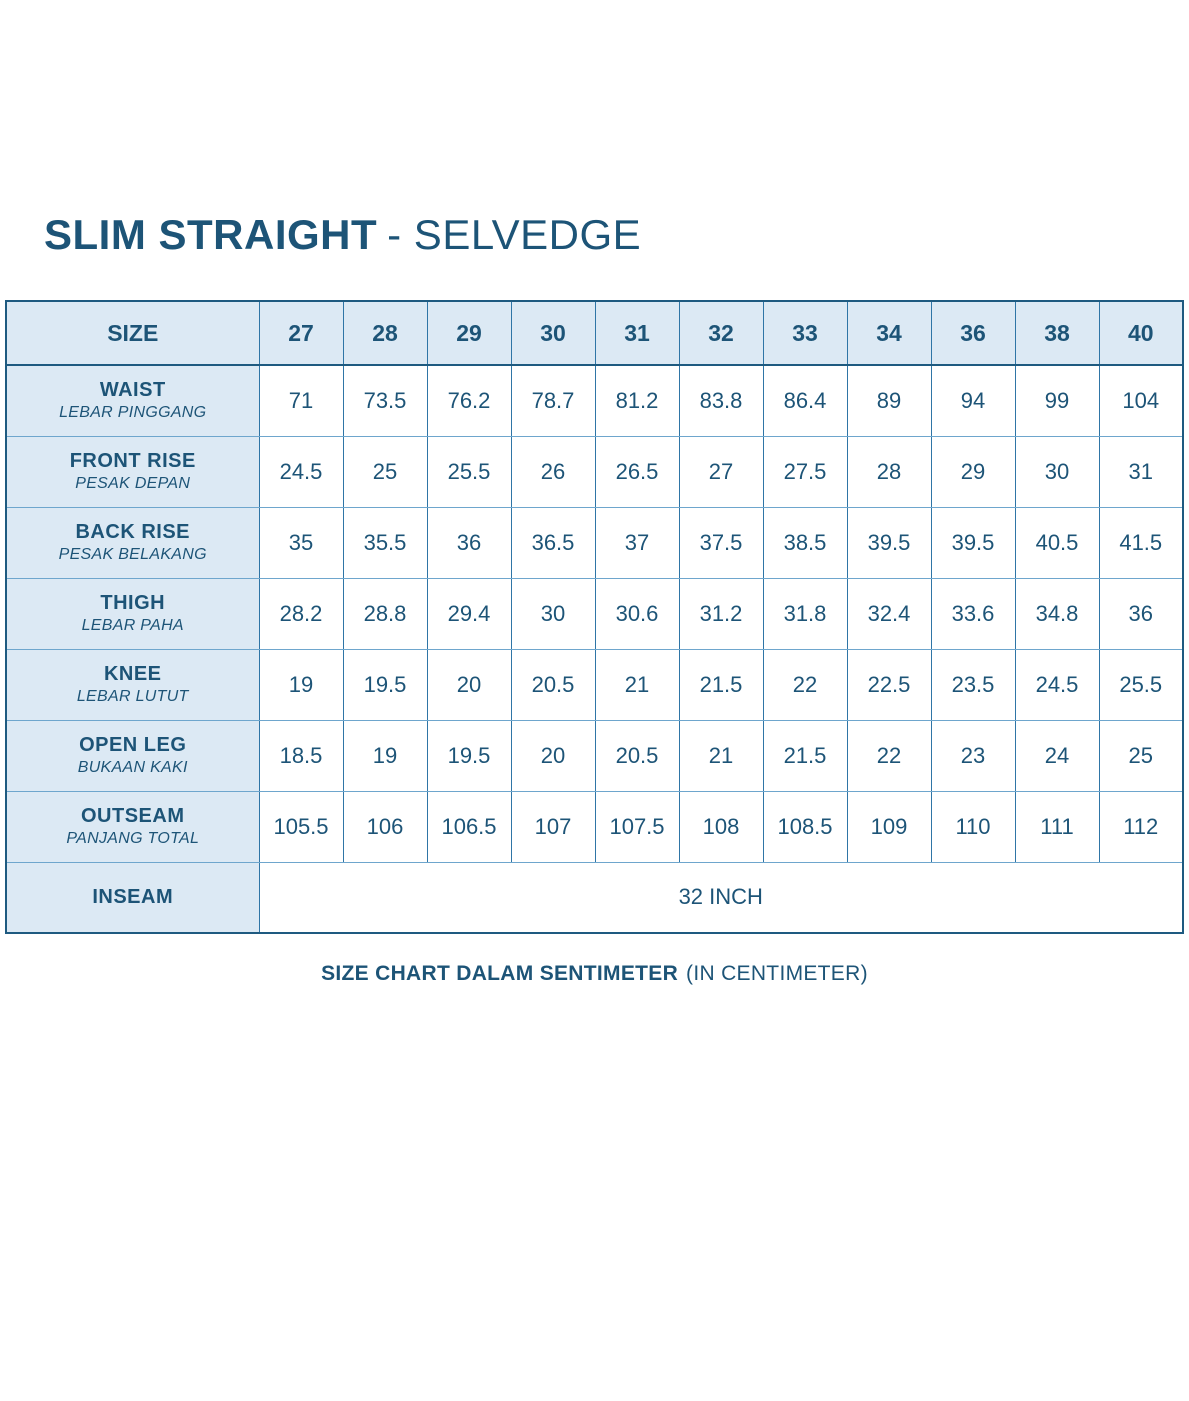 The width and height of the screenshot is (1189, 1401). What do you see at coordinates (553, 613) in the screenshot?
I see `measurement-cell: 30` at bounding box center [553, 613].